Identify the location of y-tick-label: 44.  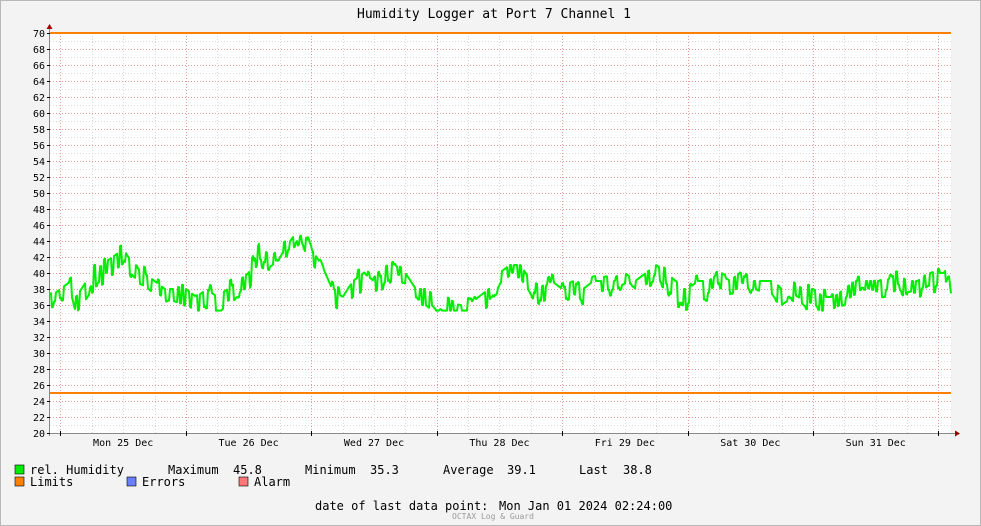
(39, 242).